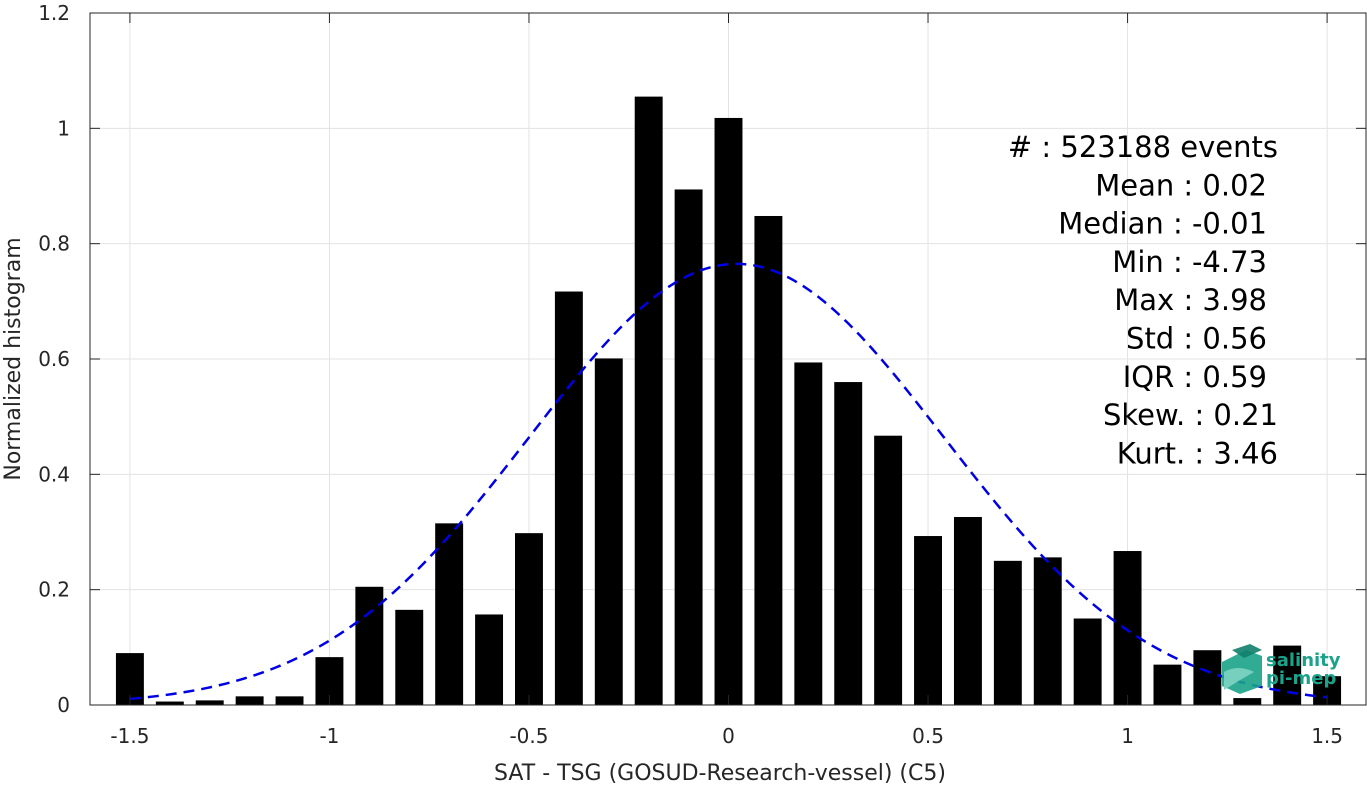 This screenshot has width=1367, height=785. I want to click on salinity-pi-mep-logo: salinity pi-mep, so click(1281, 669).